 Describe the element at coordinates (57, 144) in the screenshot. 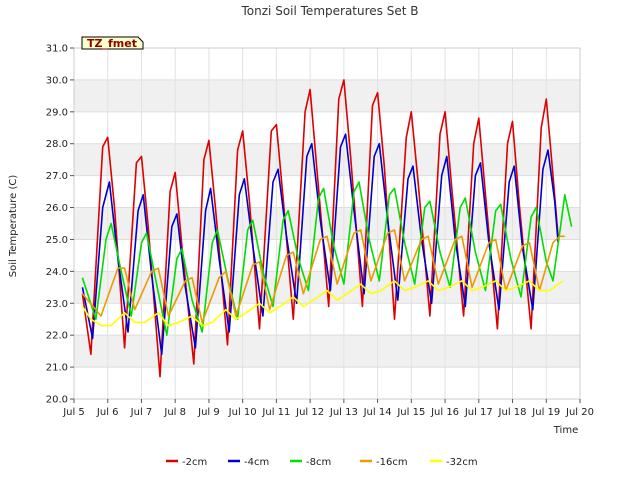

I see `y-tick-label: 28.0` at that location.